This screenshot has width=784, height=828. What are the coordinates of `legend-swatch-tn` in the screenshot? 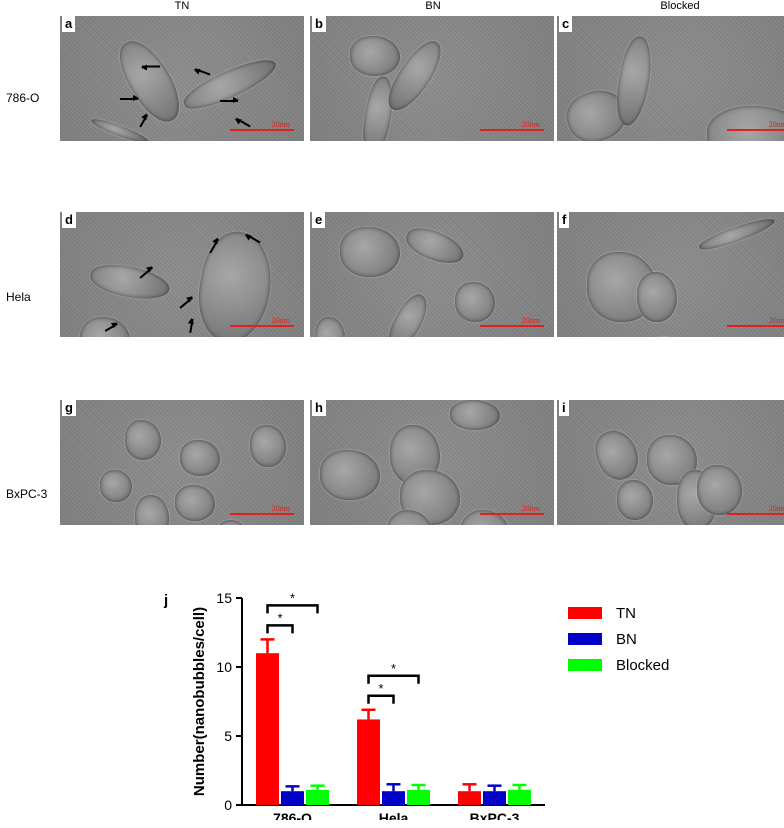 It's located at (585, 613).